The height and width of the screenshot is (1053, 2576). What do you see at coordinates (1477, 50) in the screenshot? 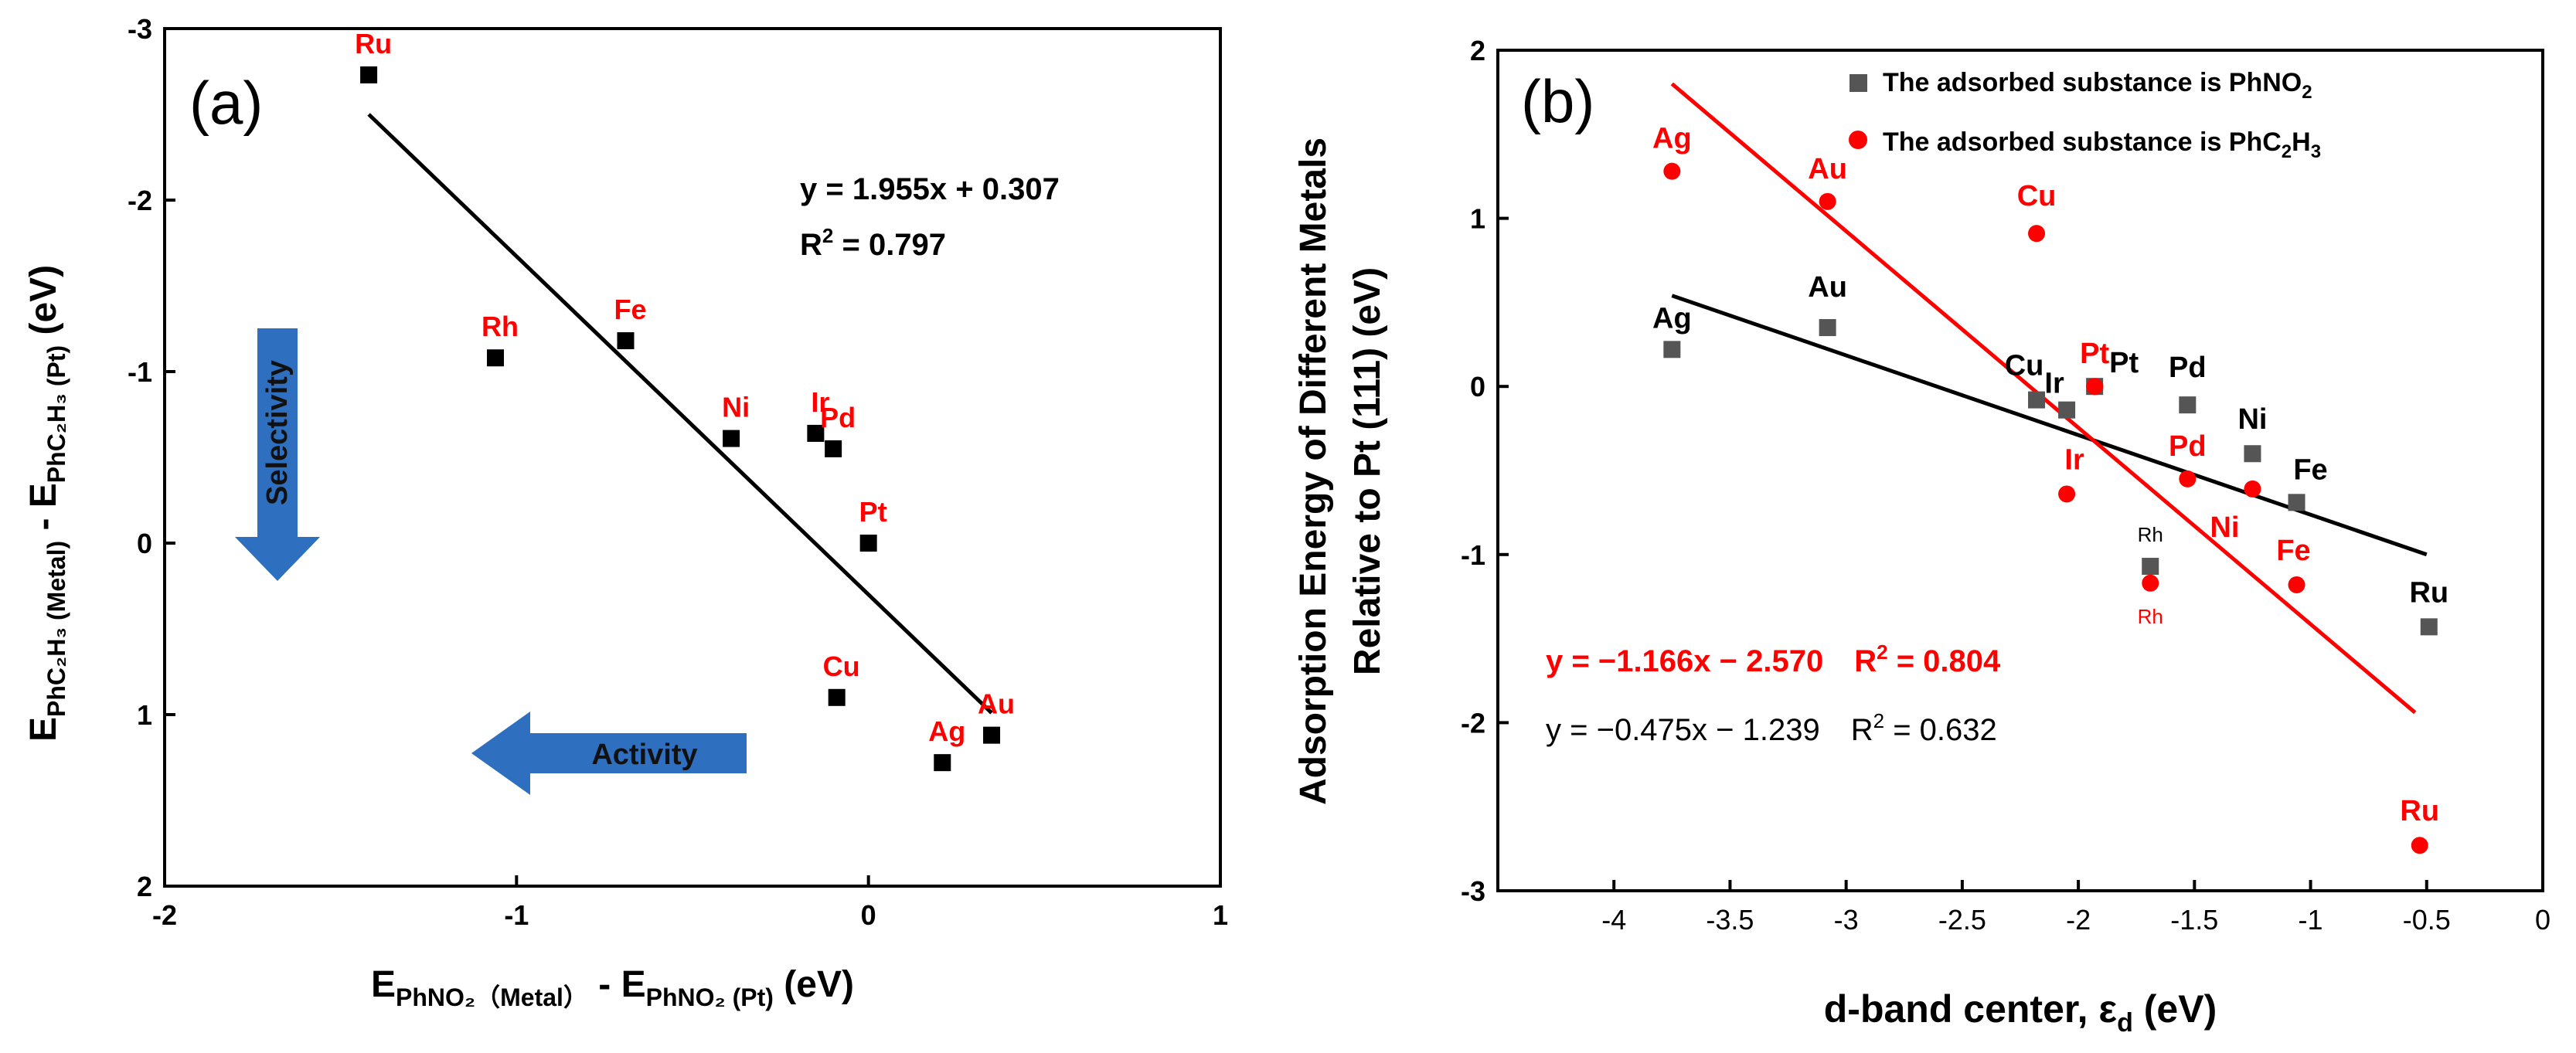
I see `panel-b-y-tick-label: 2` at bounding box center [1477, 50].